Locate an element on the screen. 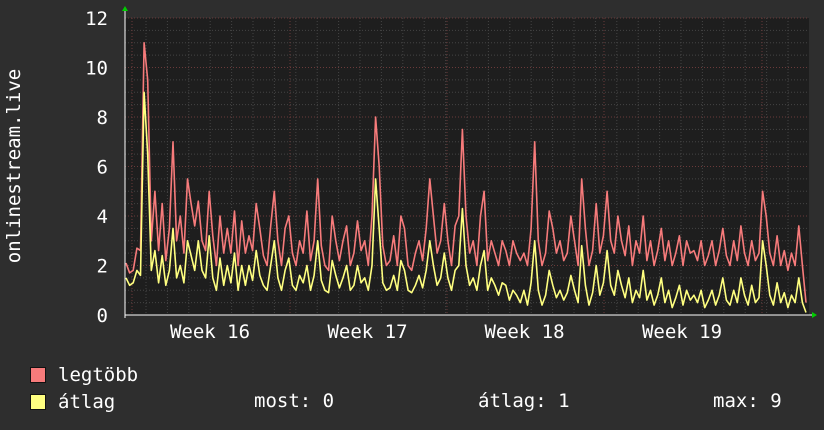 Image resolution: width=824 pixels, height=430 pixels. stat-average: átlag: 1 is located at coordinates (524, 401).